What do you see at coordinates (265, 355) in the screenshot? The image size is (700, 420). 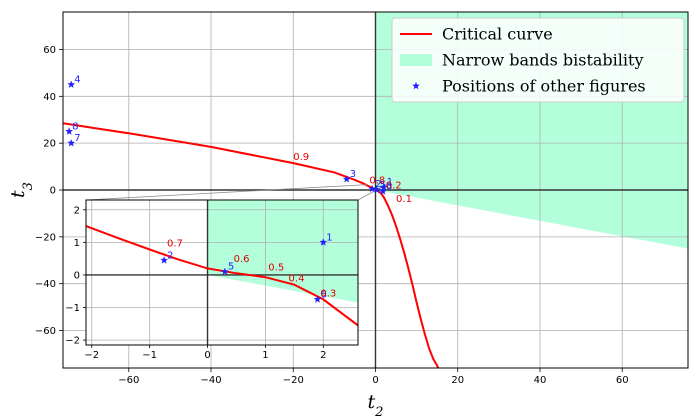 I see `inset-x-tick-label: 1` at bounding box center [265, 355].